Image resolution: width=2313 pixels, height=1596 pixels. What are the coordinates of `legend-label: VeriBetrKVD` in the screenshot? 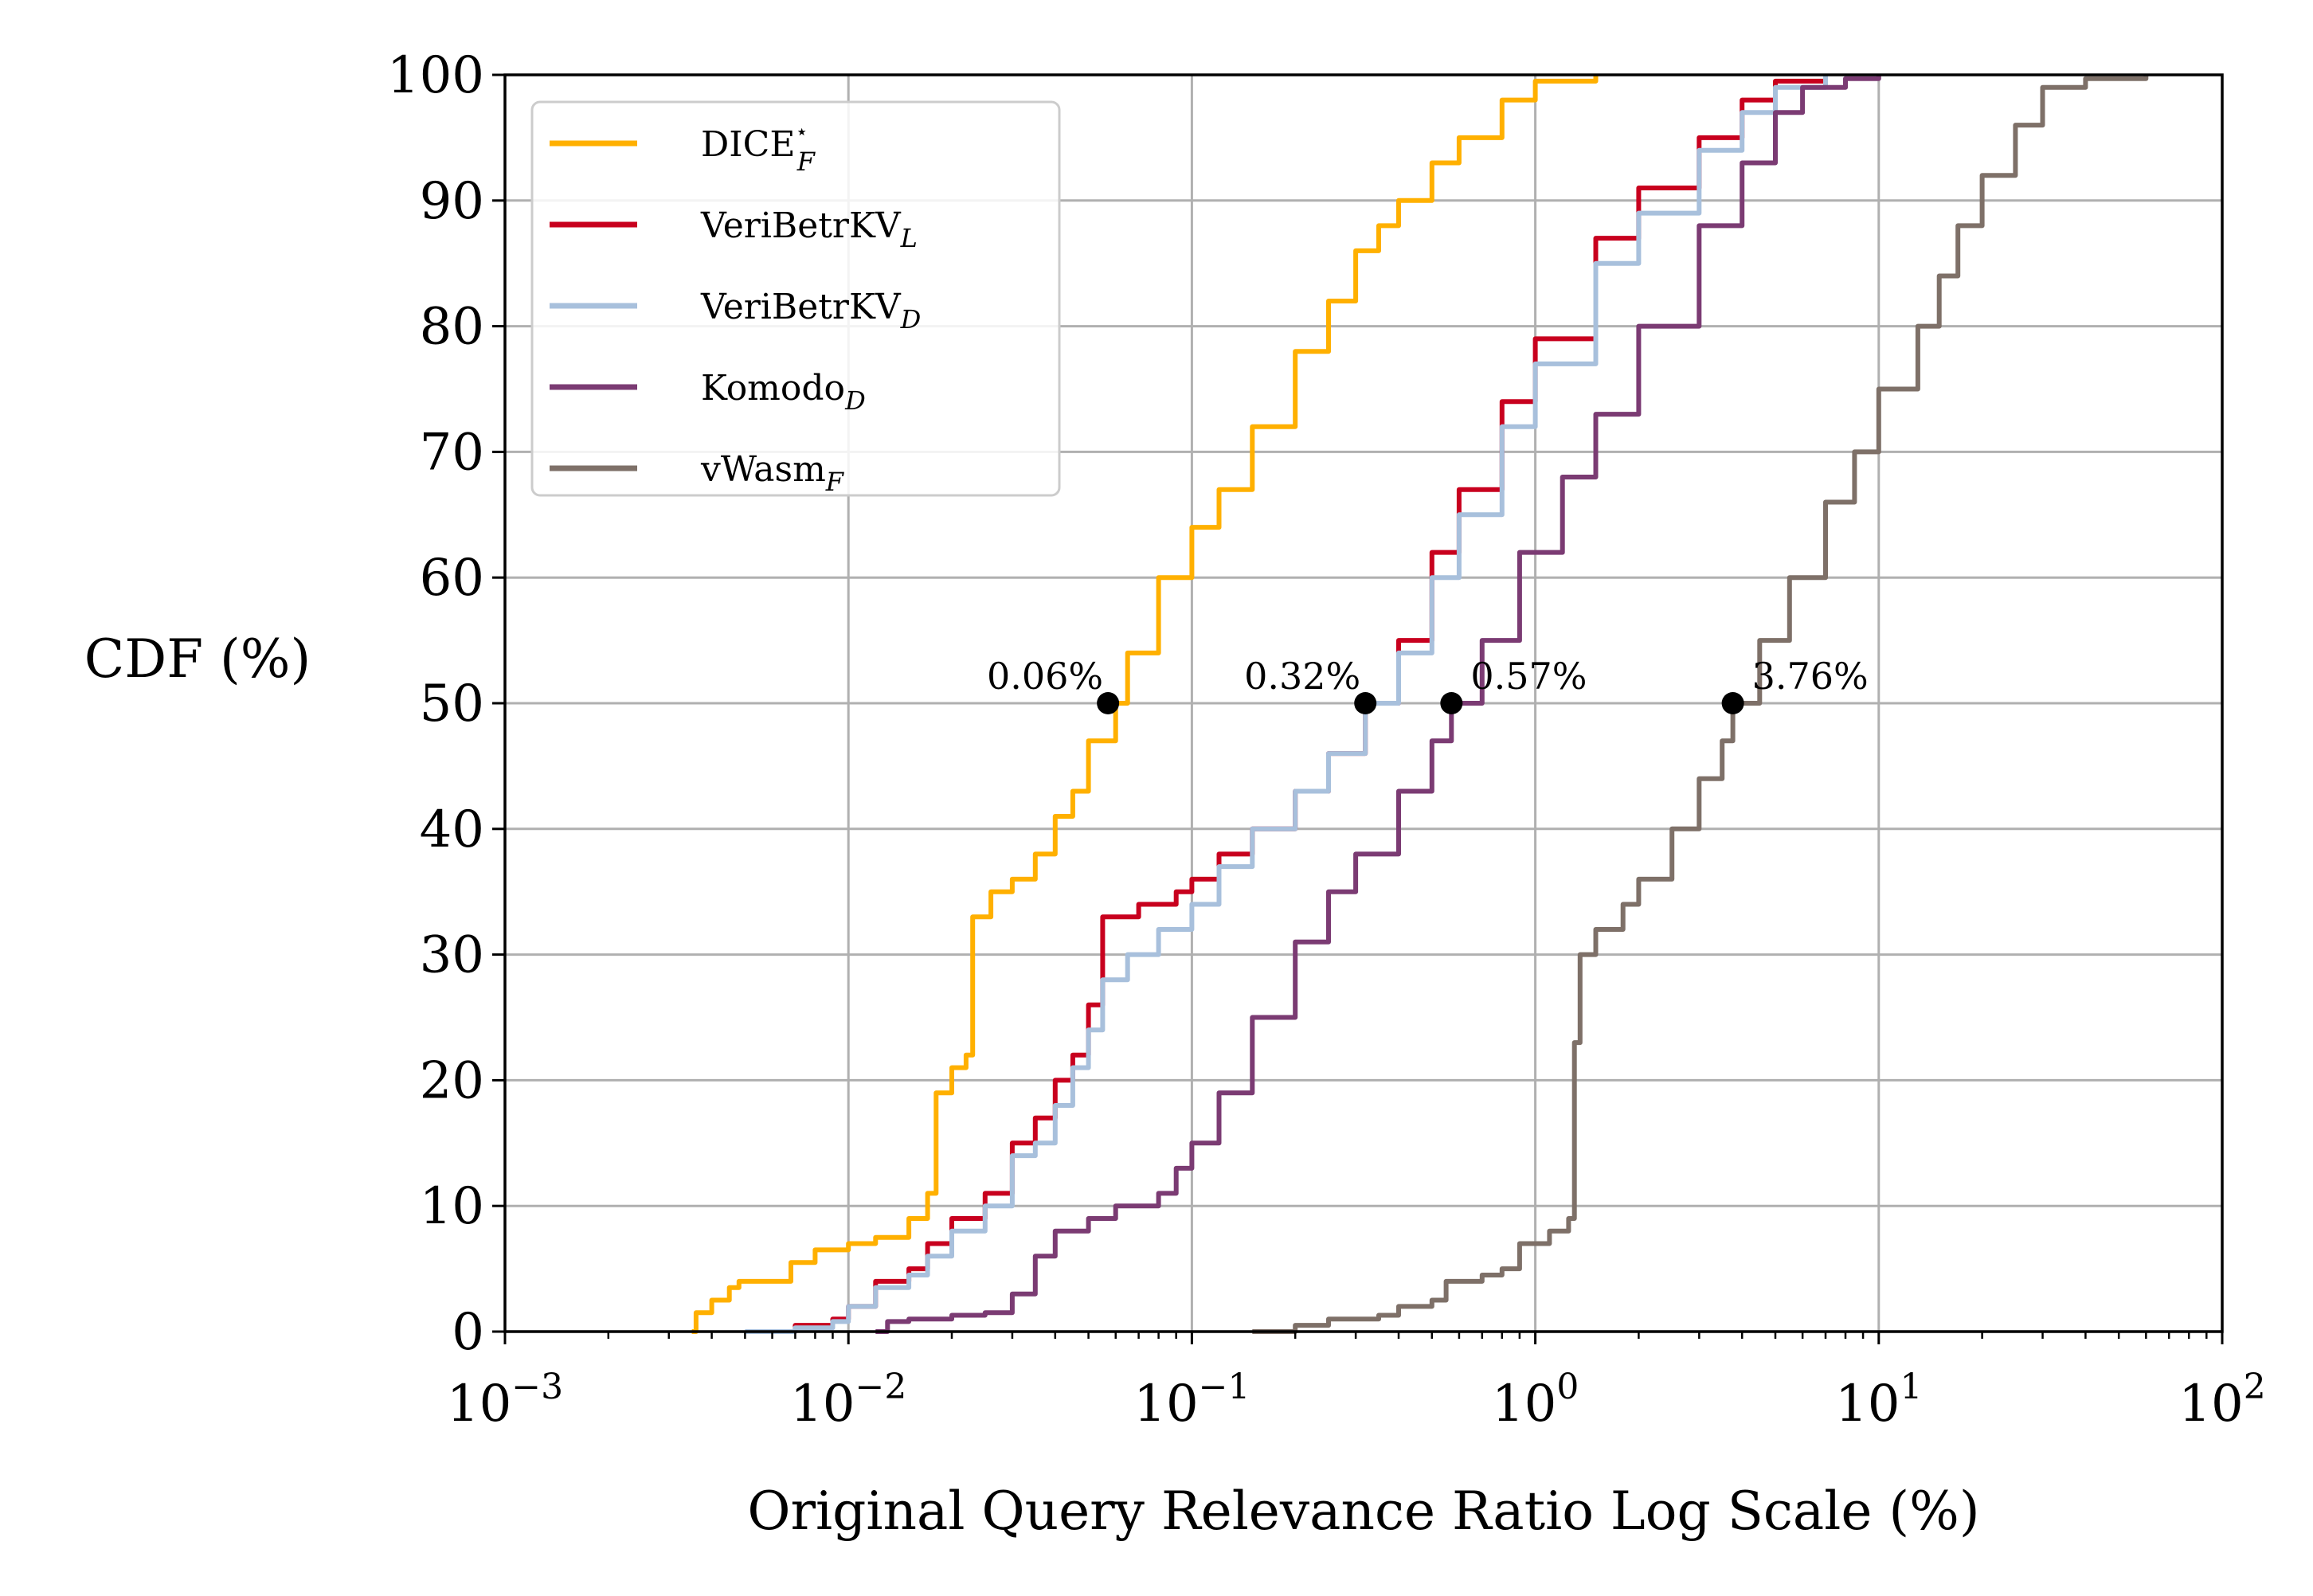 It's located at (810, 310).